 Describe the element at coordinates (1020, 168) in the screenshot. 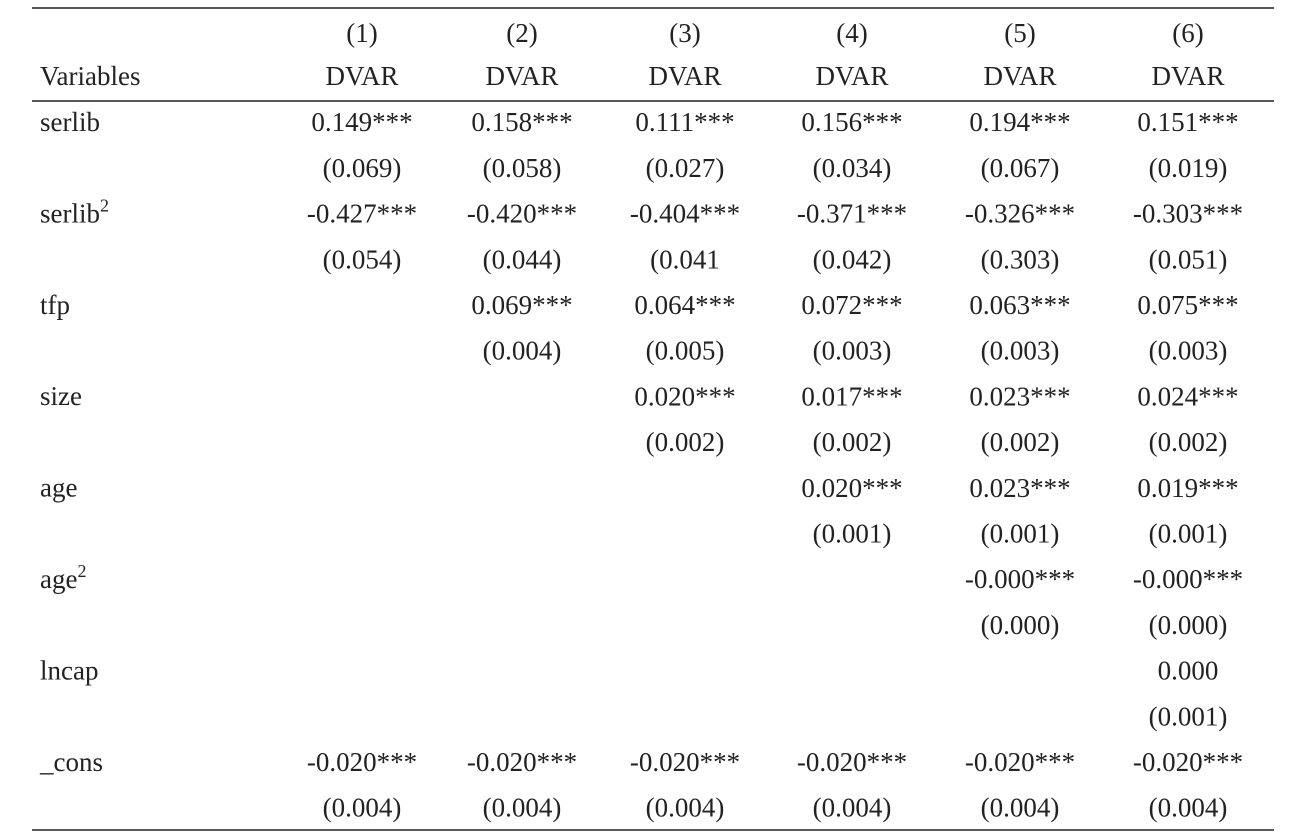

I see `standard-error: (0.067)` at that location.